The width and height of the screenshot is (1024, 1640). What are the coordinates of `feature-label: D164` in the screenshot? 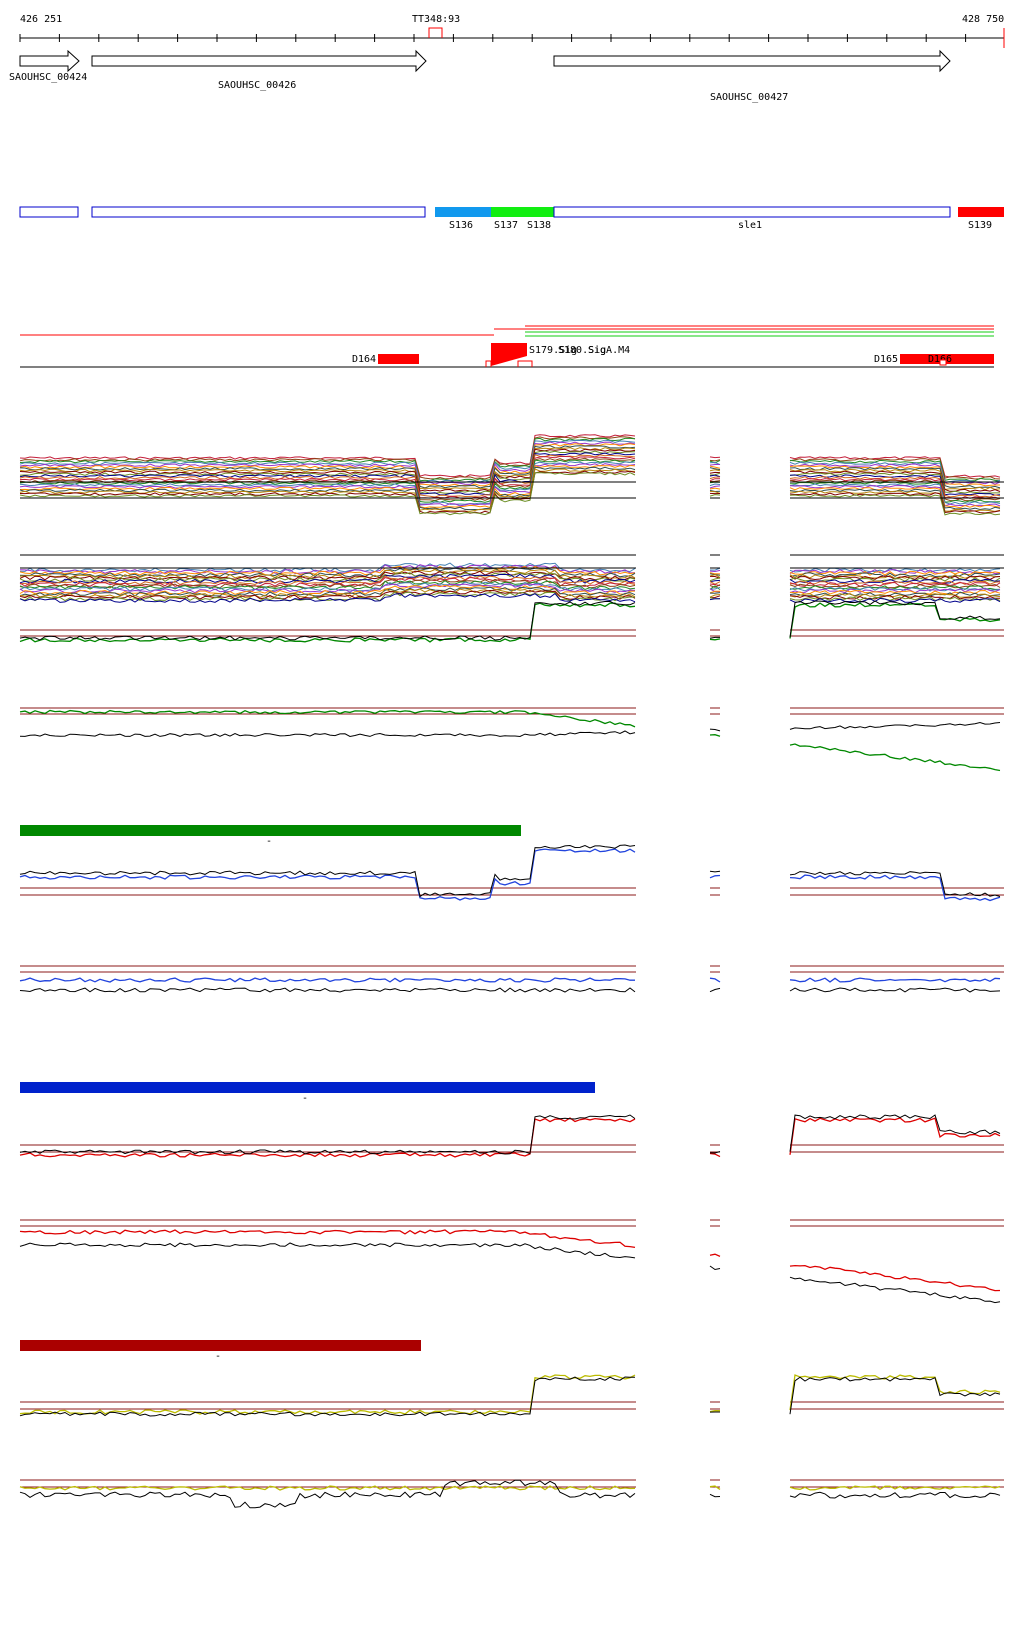 It's located at (364, 359).